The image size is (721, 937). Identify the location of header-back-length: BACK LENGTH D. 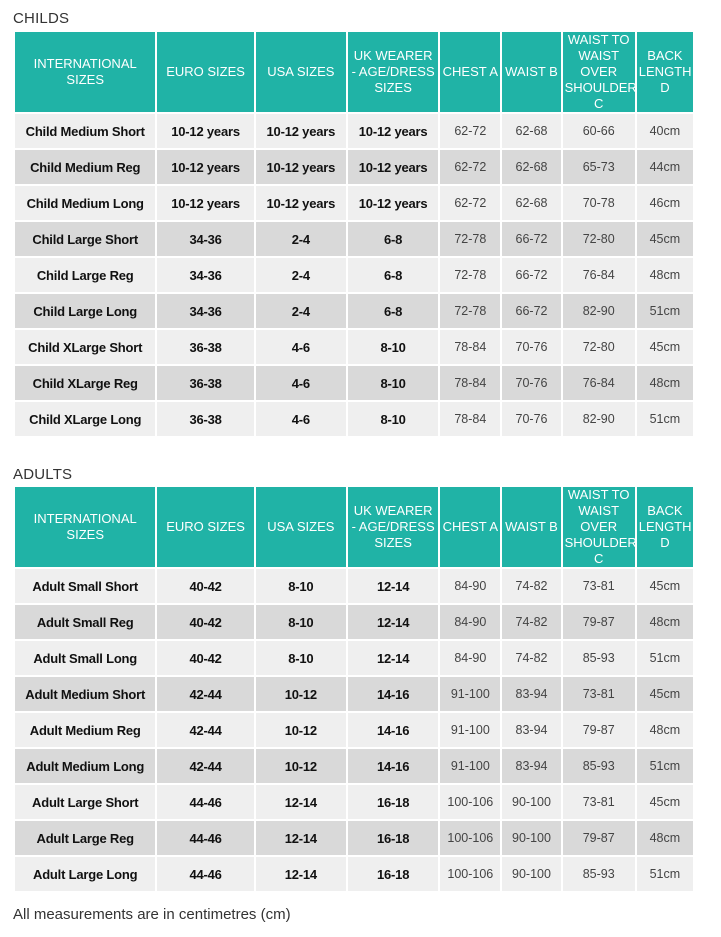
(664, 72).